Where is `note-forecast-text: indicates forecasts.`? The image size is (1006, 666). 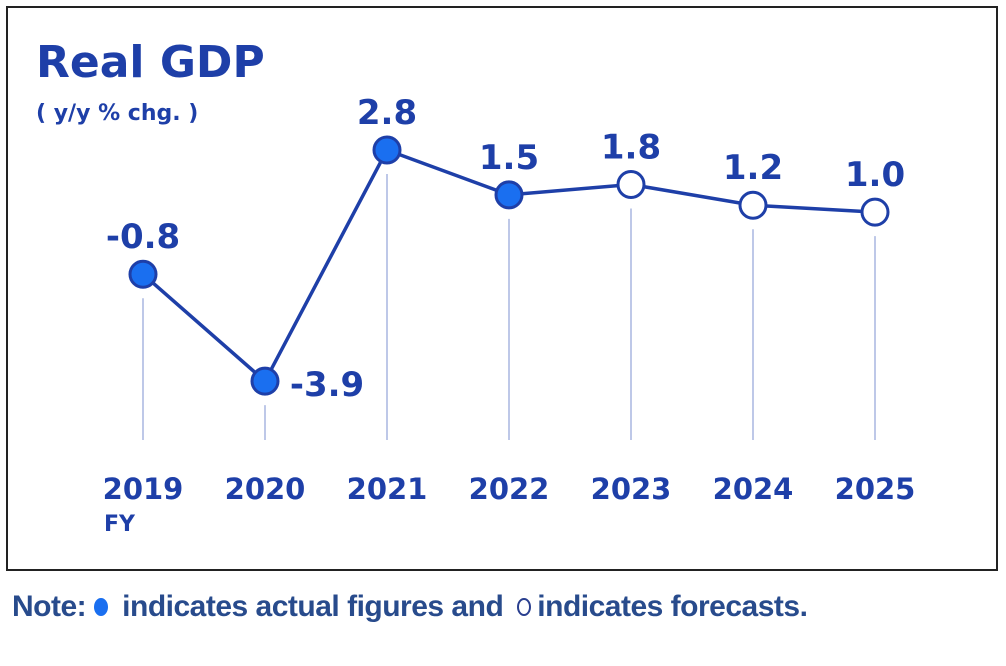
note-forecast-text: indicates forecasts. is located at coordinates (672, 606).